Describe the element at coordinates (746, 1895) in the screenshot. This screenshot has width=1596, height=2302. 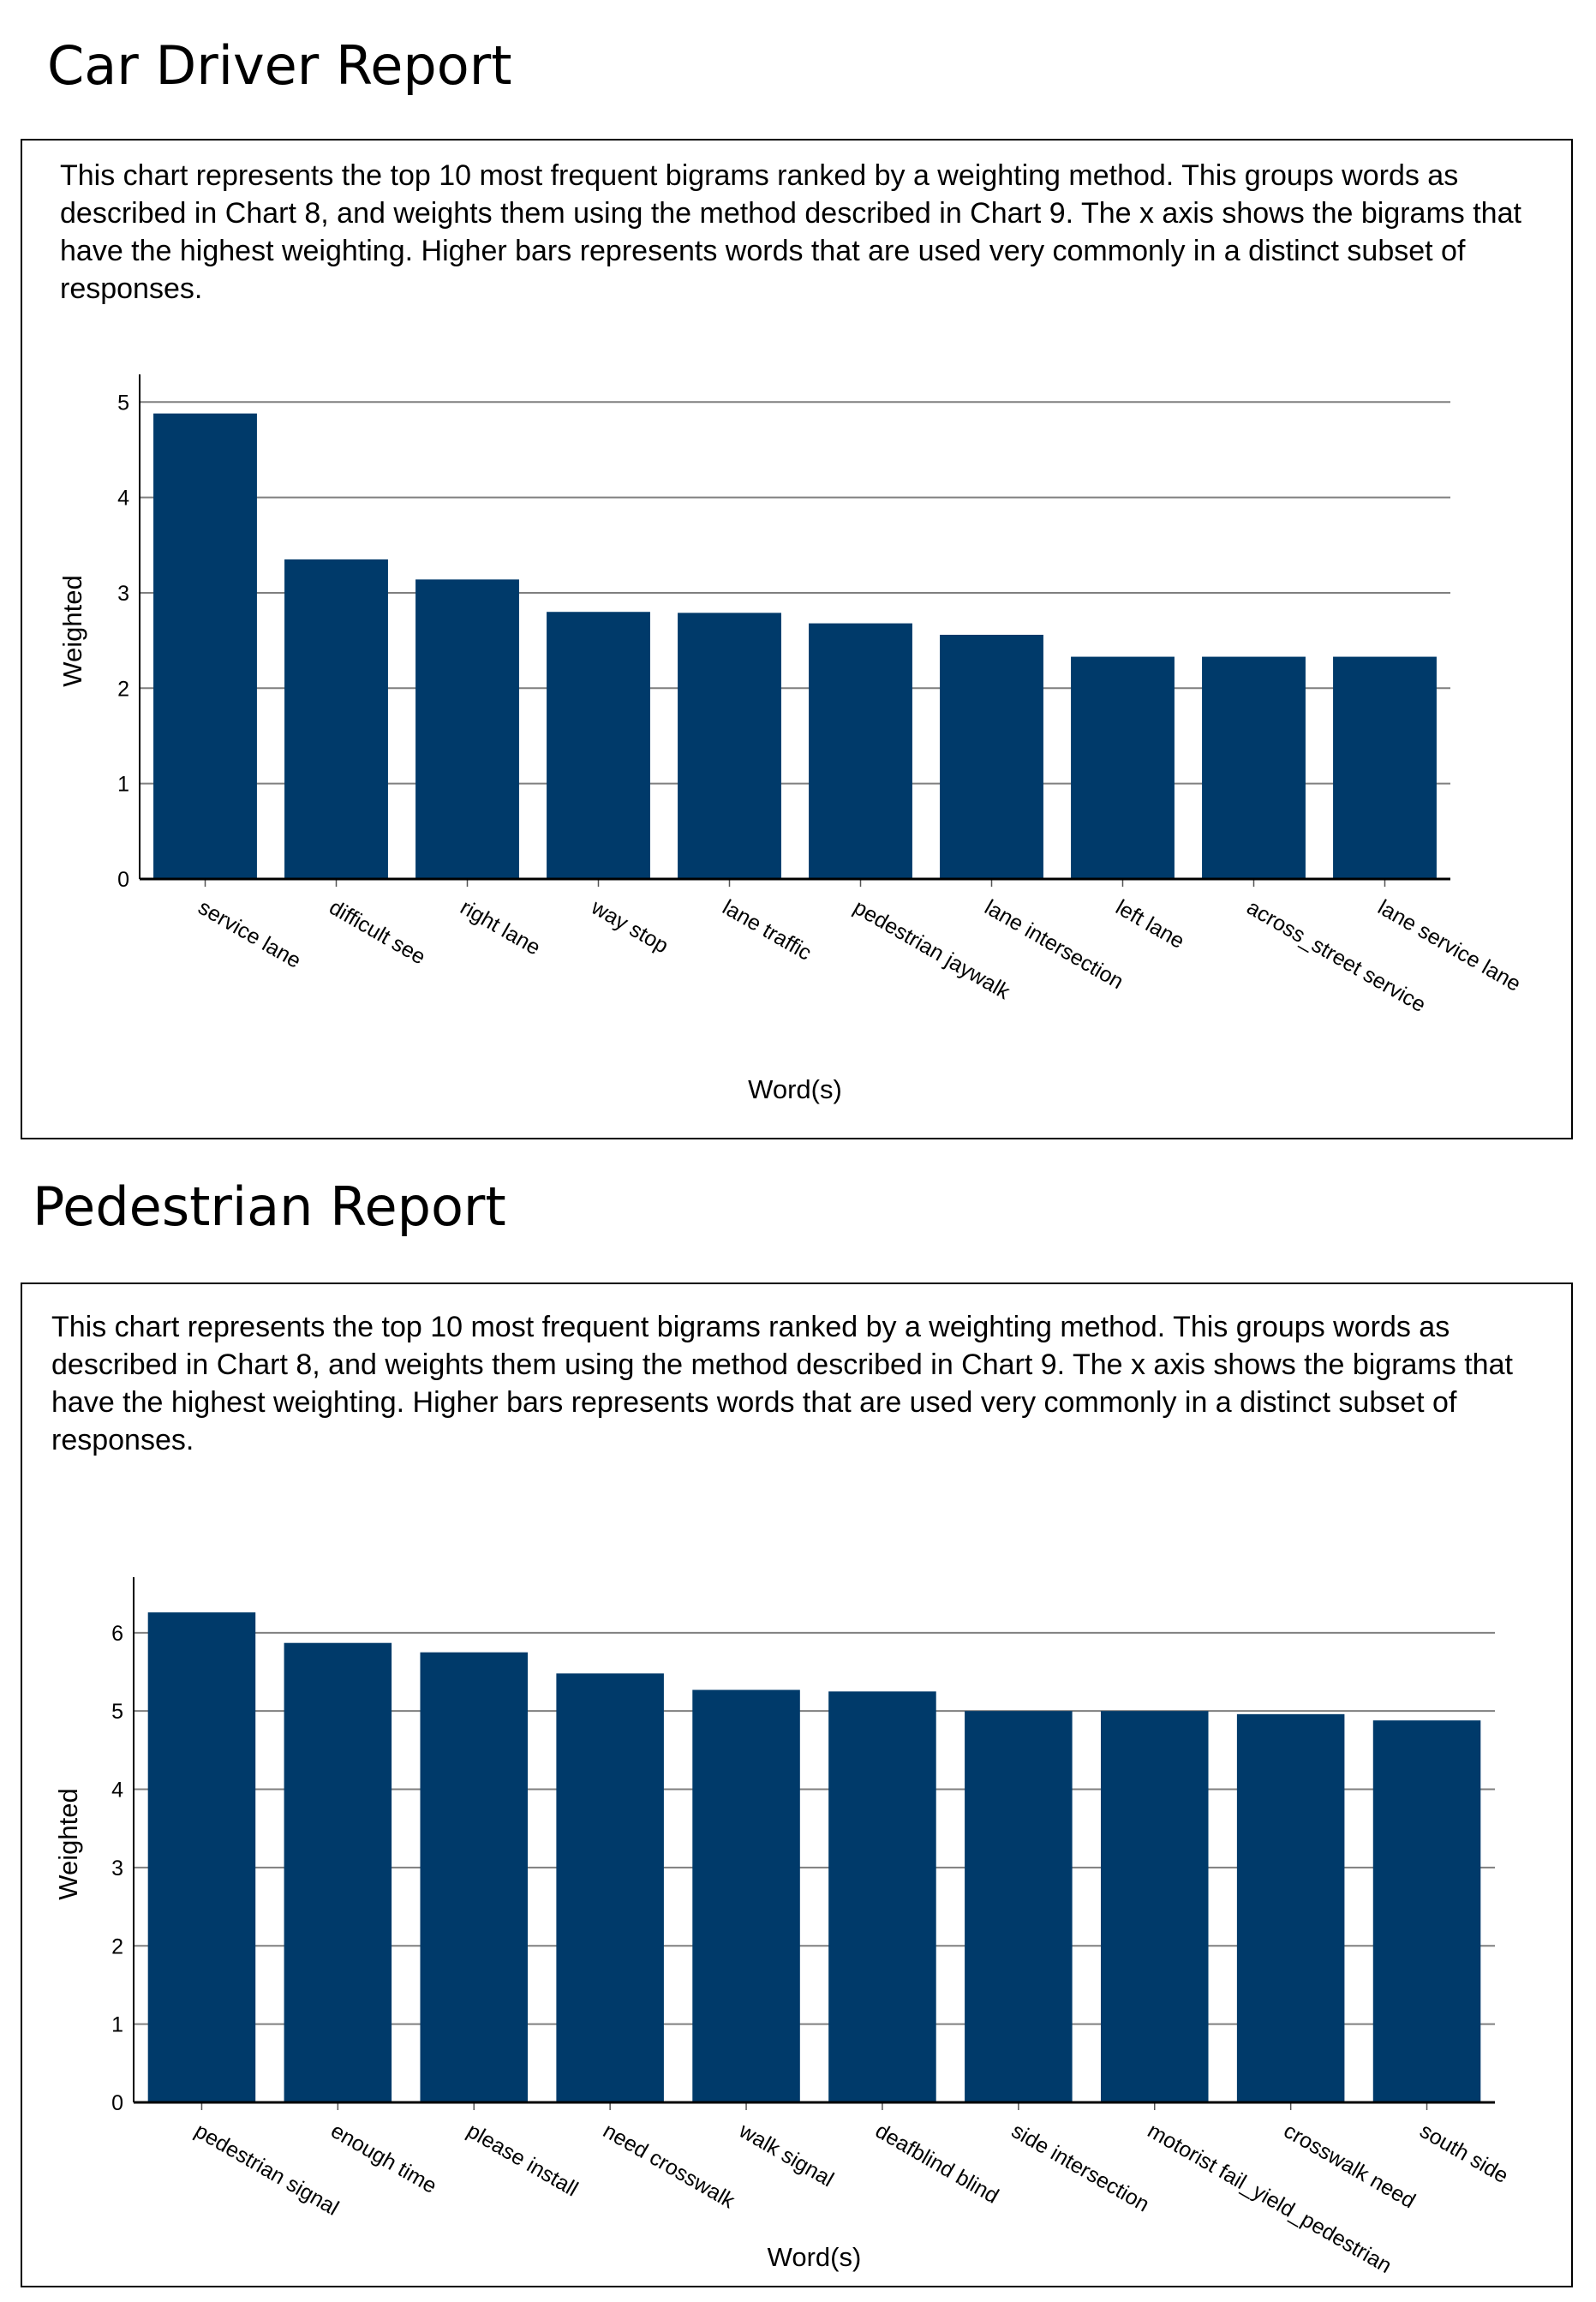
I see `bar-walk-signal` at that location.